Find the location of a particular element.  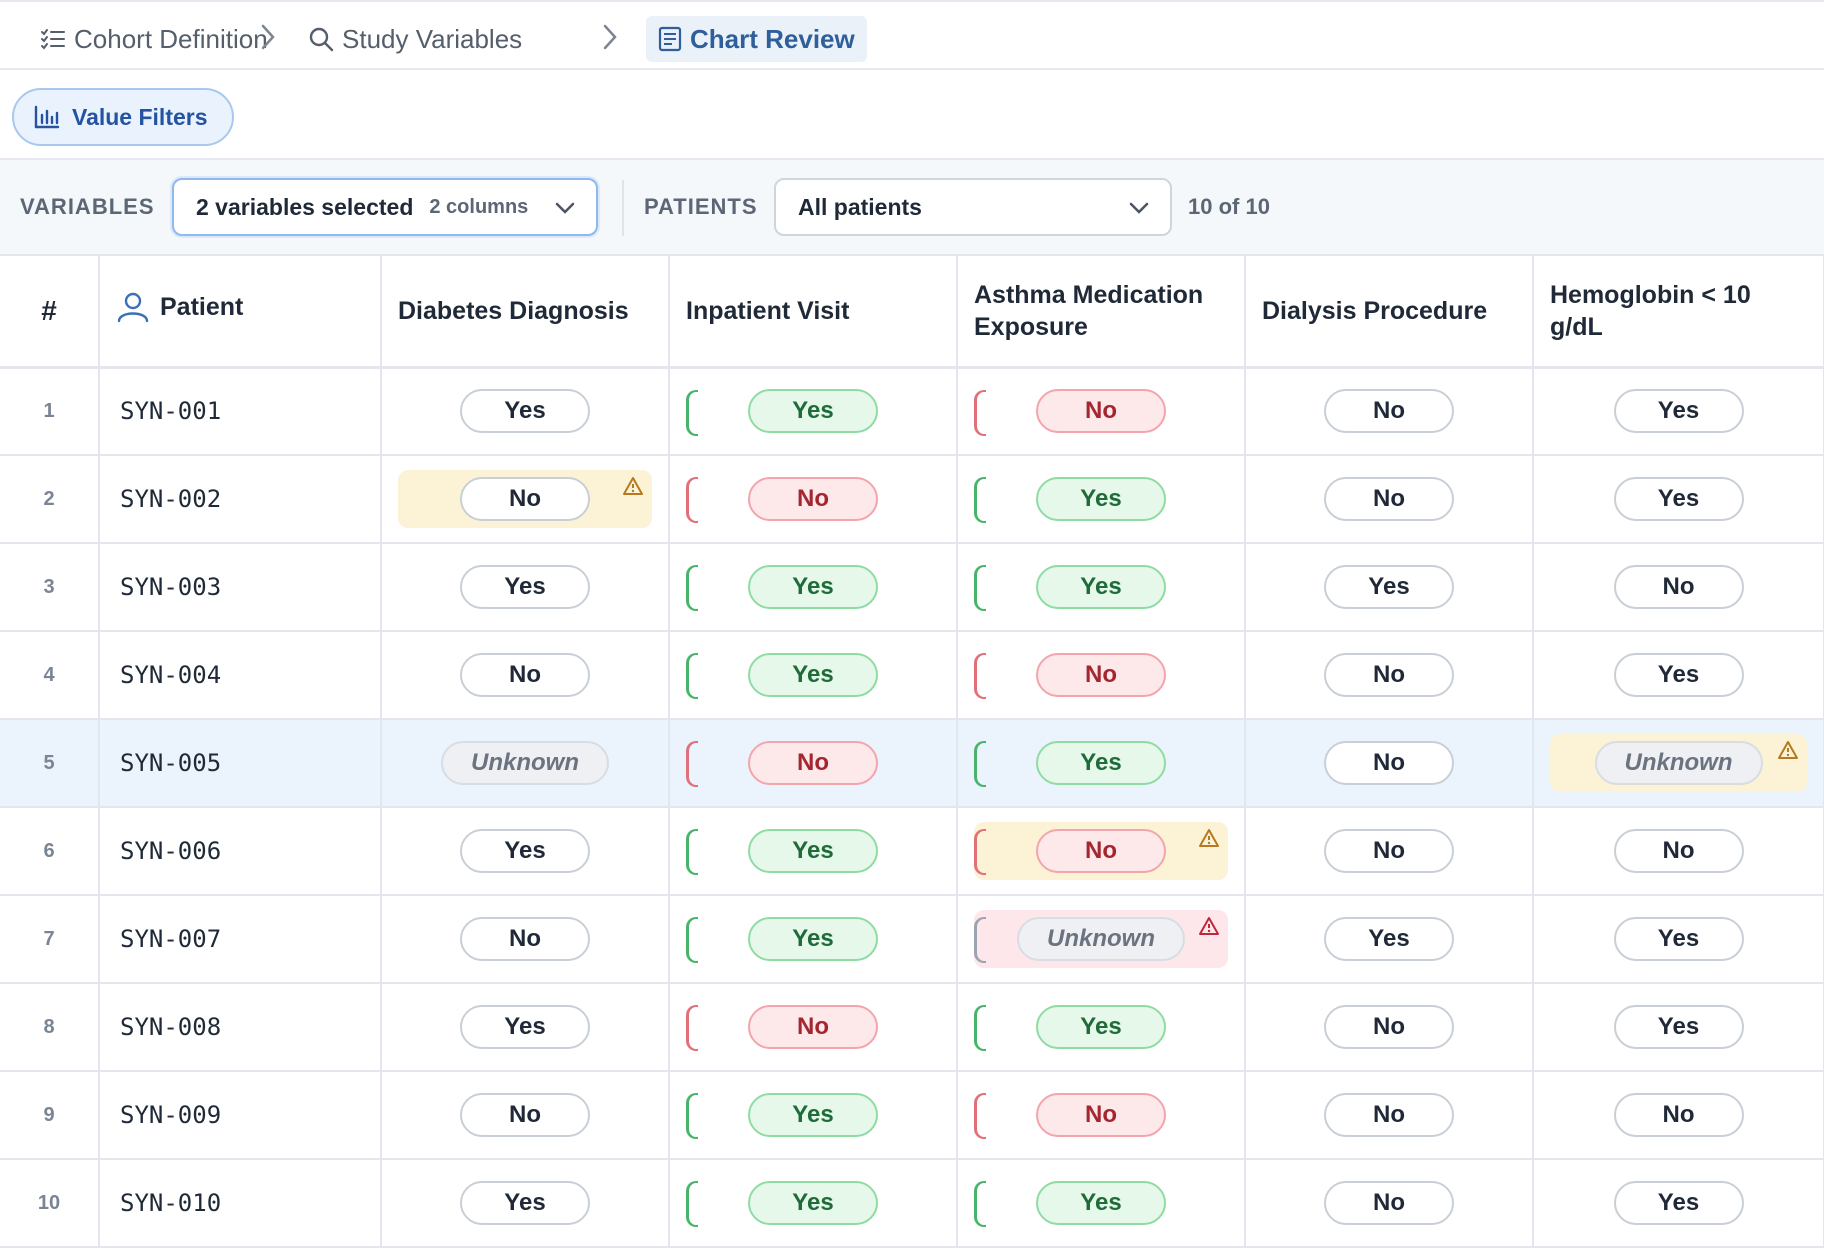

column-header: Hemoglobin < 10 g/dL is located at coordinates (1678, 312).